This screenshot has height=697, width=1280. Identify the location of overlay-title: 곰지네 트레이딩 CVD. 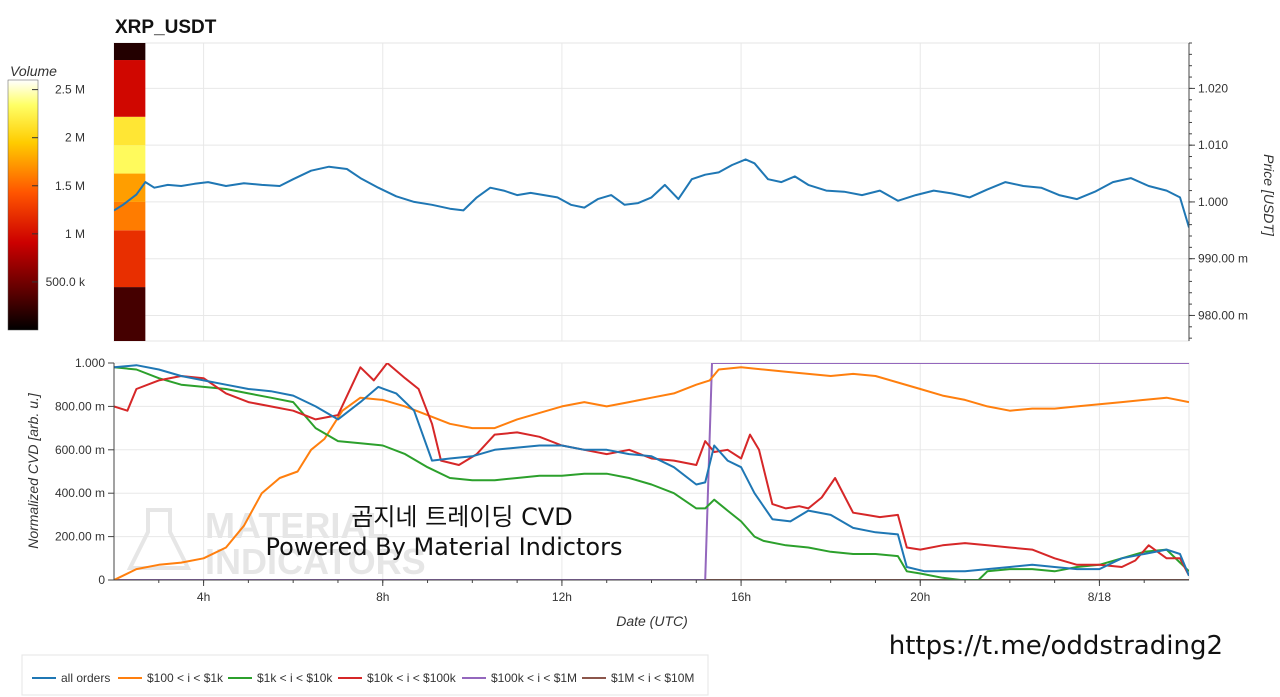
(461, 517).